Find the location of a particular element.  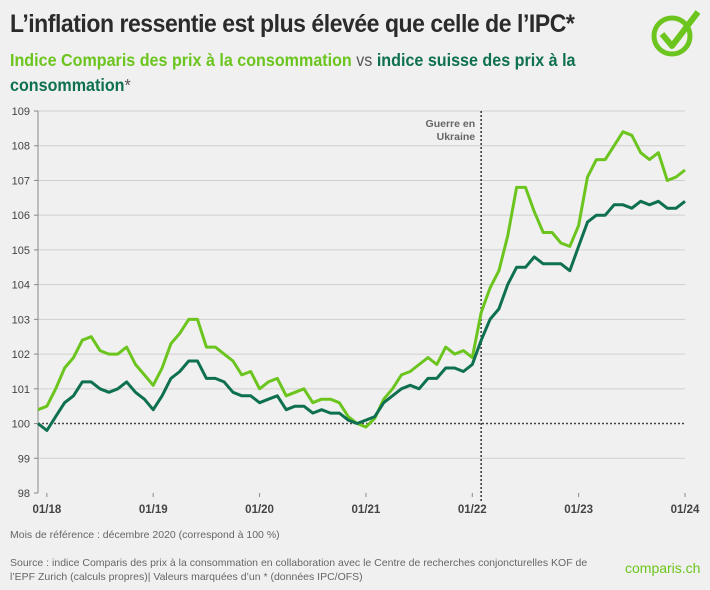

x-tick-label: 01/19 is located at coordinates (153, 510).